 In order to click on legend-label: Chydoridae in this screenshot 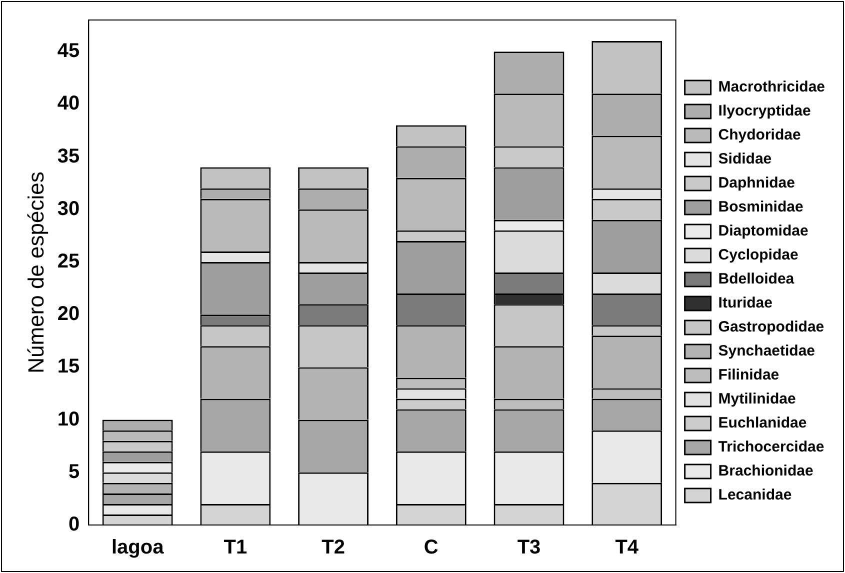, I will do `click(759, 135)`.